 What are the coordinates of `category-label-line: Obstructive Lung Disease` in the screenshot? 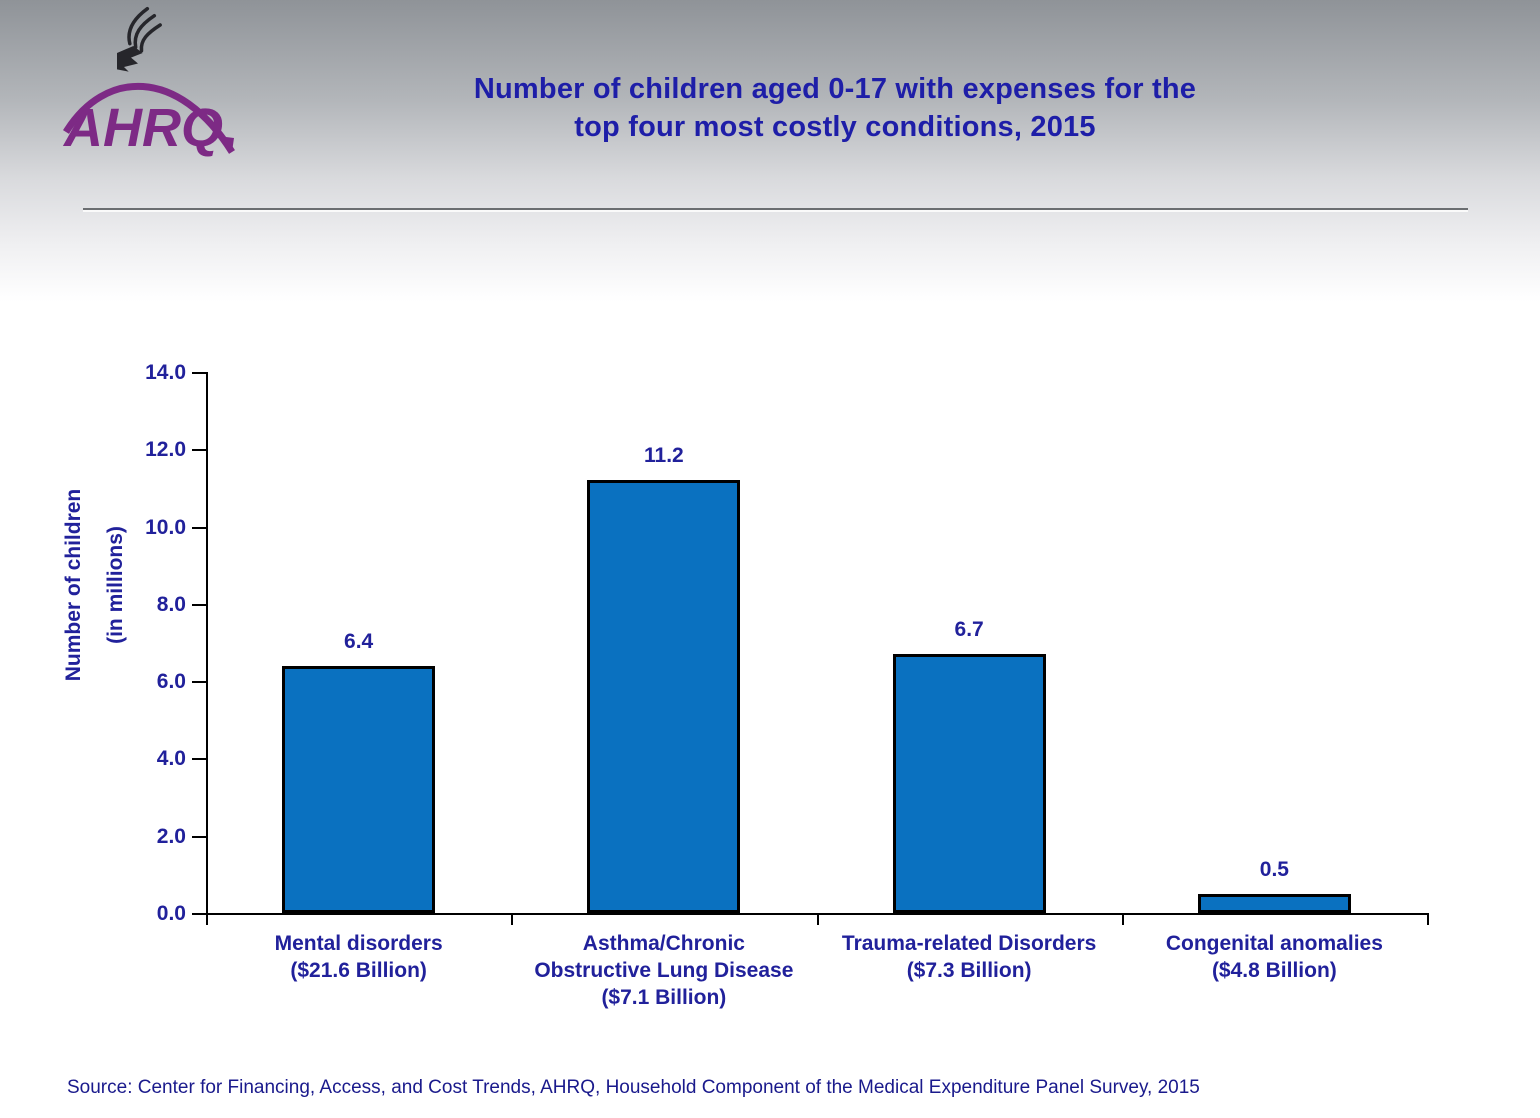 It's located at (664, 970).